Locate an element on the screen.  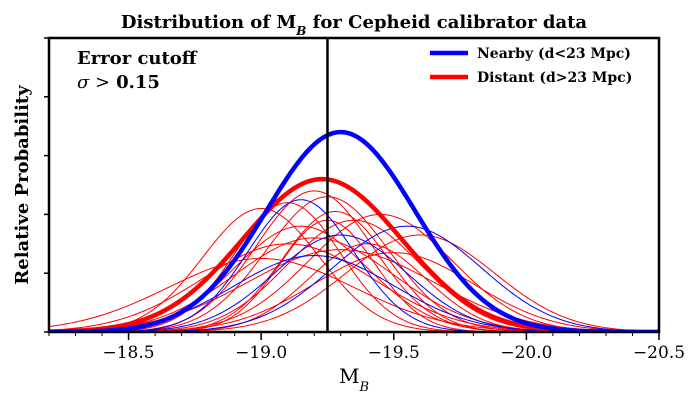
x-tick-label: −18.5 is located at coordinates (129, 353).